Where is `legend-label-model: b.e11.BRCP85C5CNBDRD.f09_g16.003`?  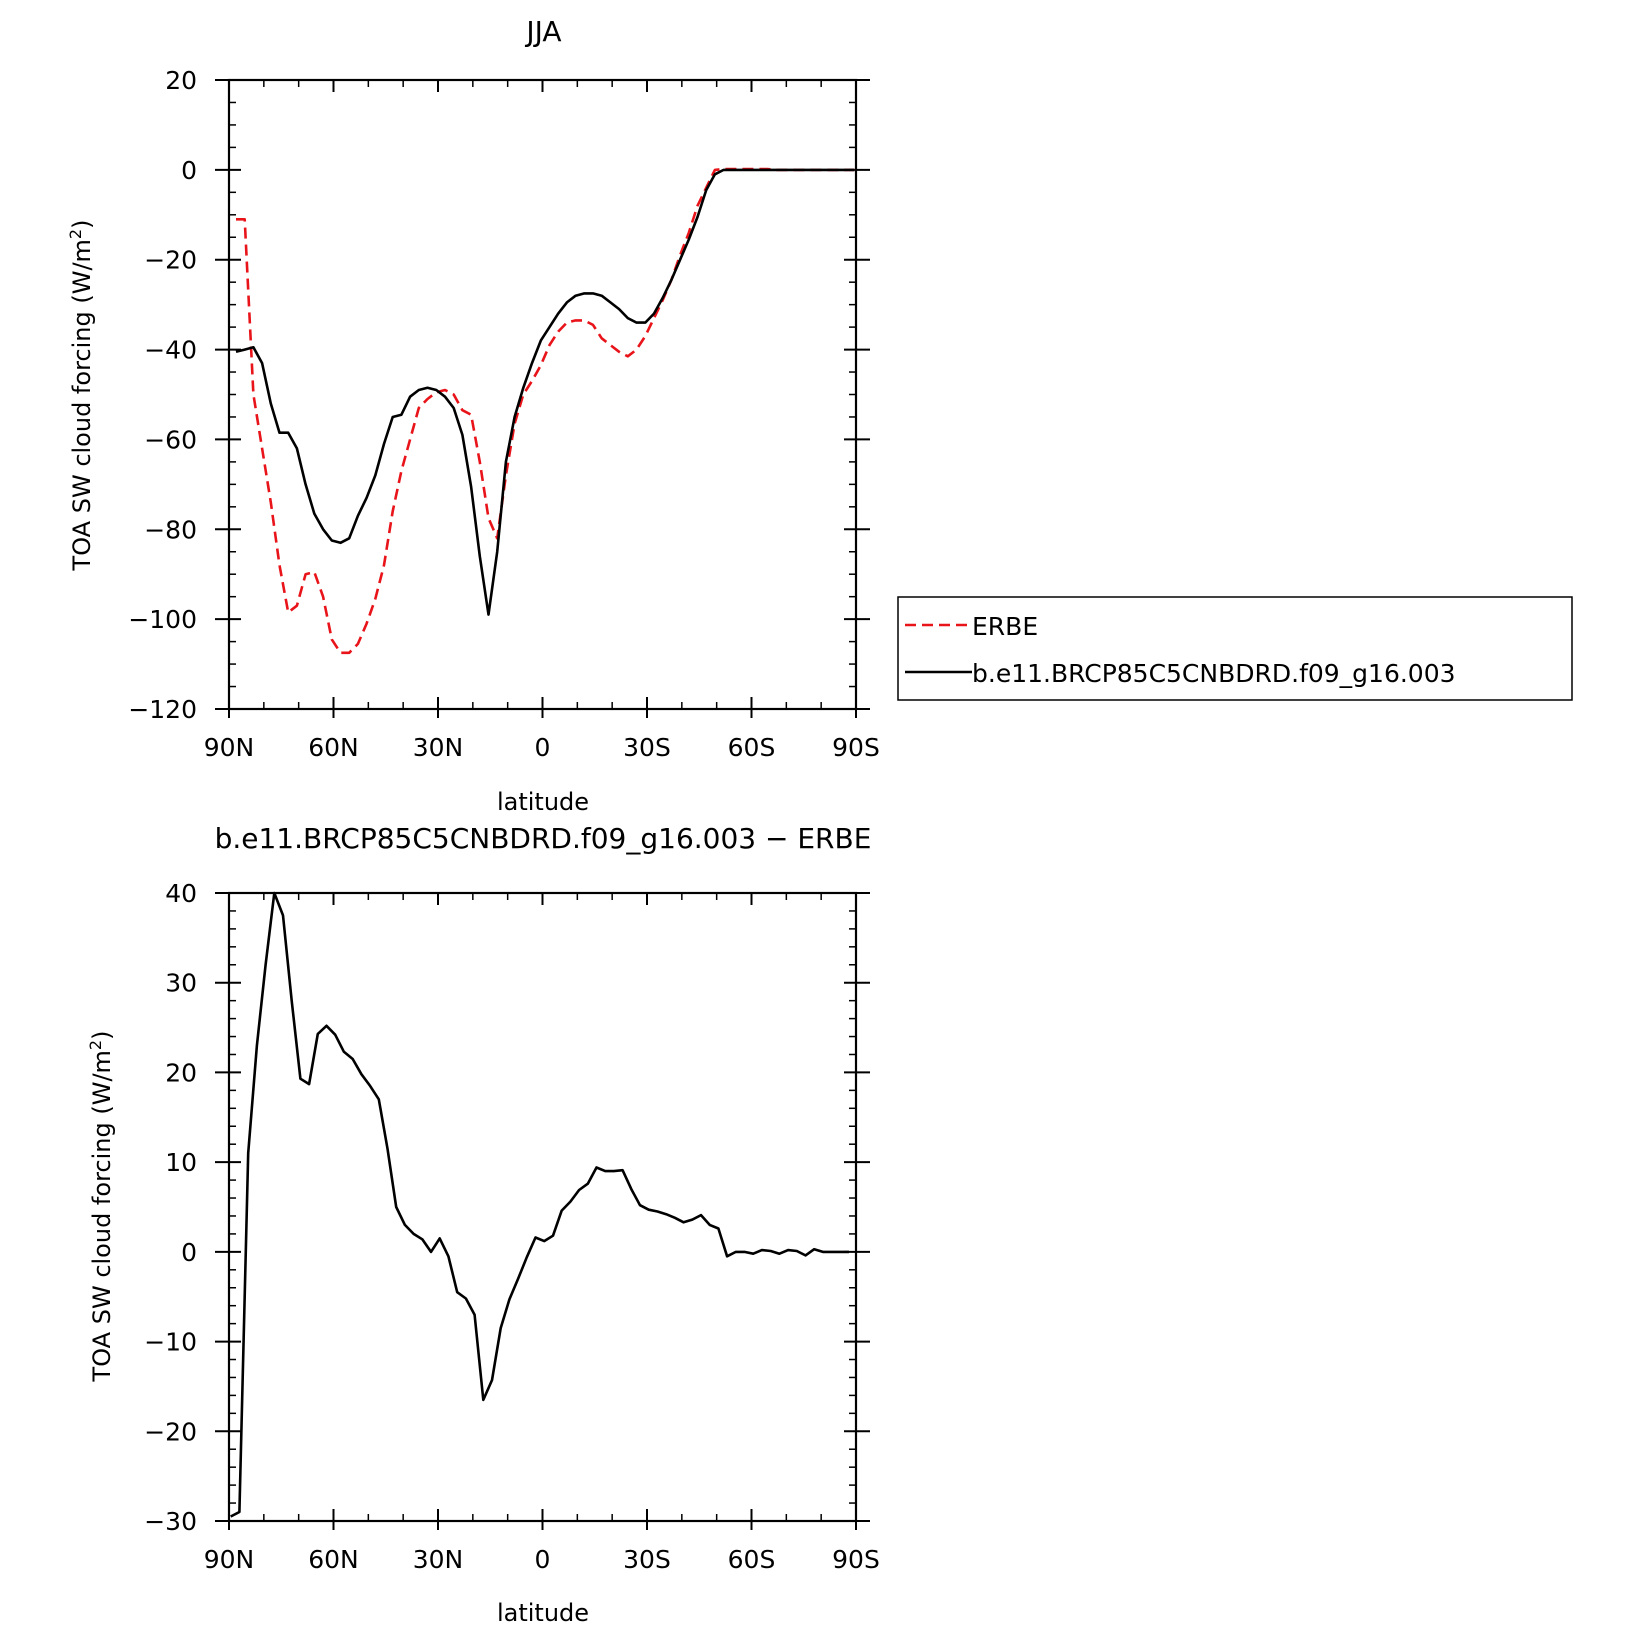
legend-label-model: b.e11.BRCP85C5CNBDRD.f09_g16.003 is located at coordinates (1214, 673).